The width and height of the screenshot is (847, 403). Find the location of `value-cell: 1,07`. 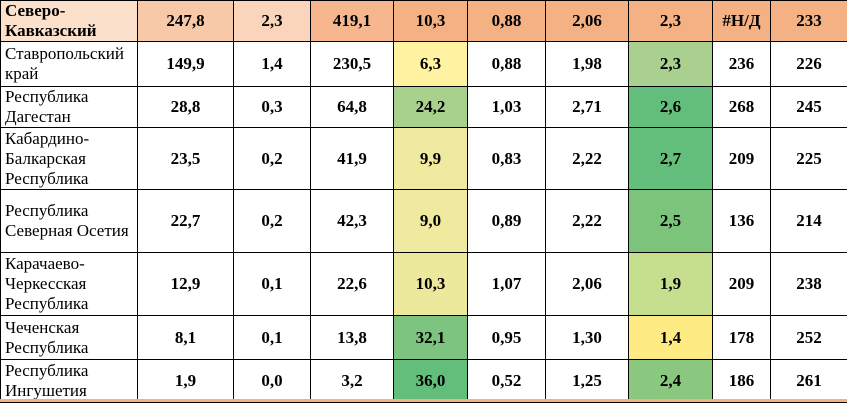

value-cell: 1,07 is located at coordinates (507, 284).